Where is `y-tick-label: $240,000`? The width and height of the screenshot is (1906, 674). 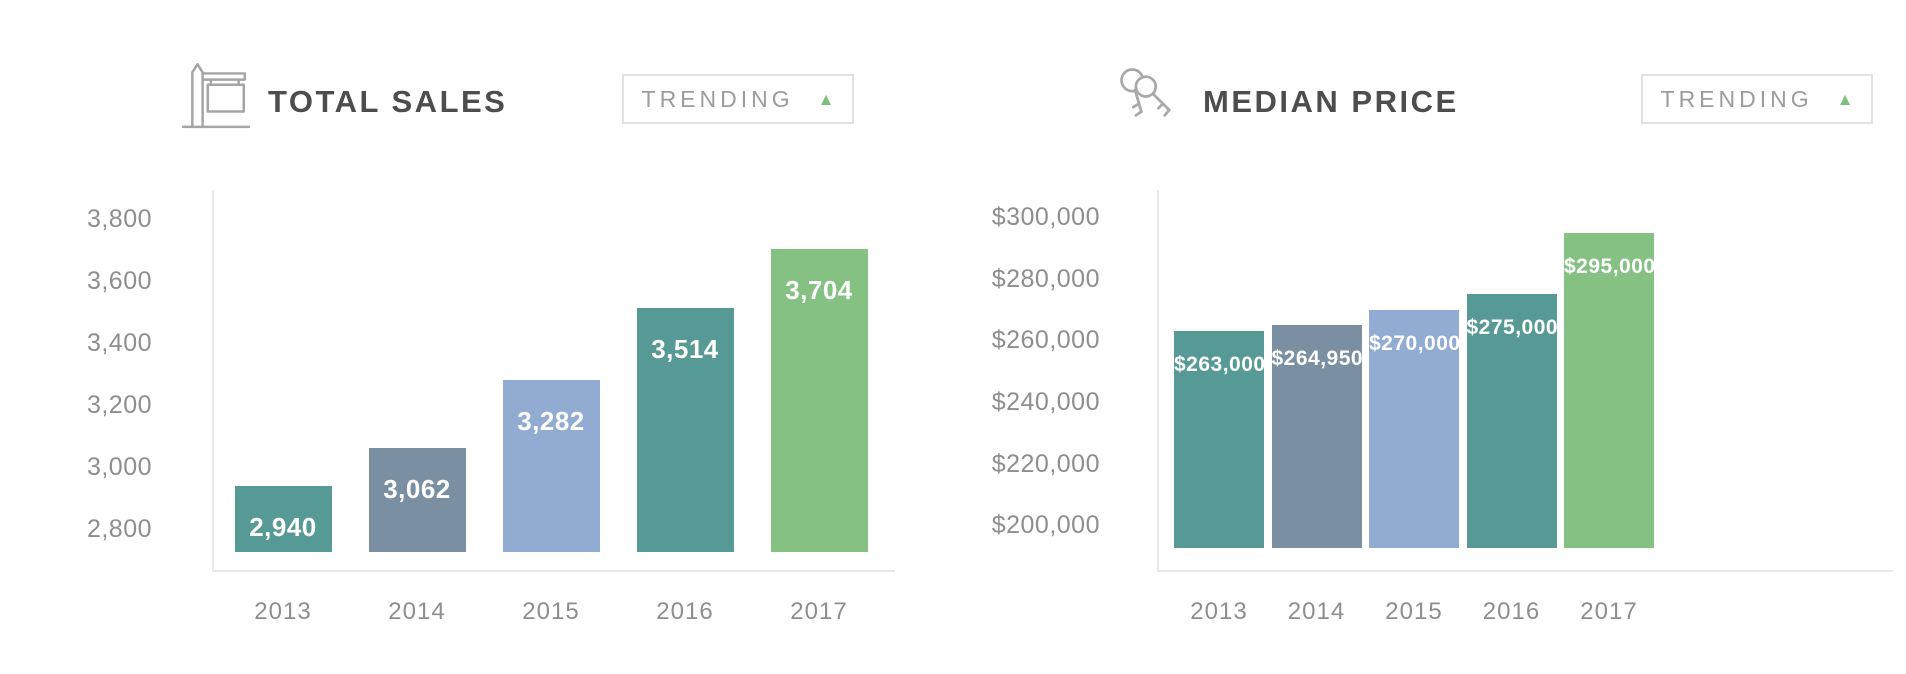 y-tick-label: $240,000 is located at coordinates (1045, 402).